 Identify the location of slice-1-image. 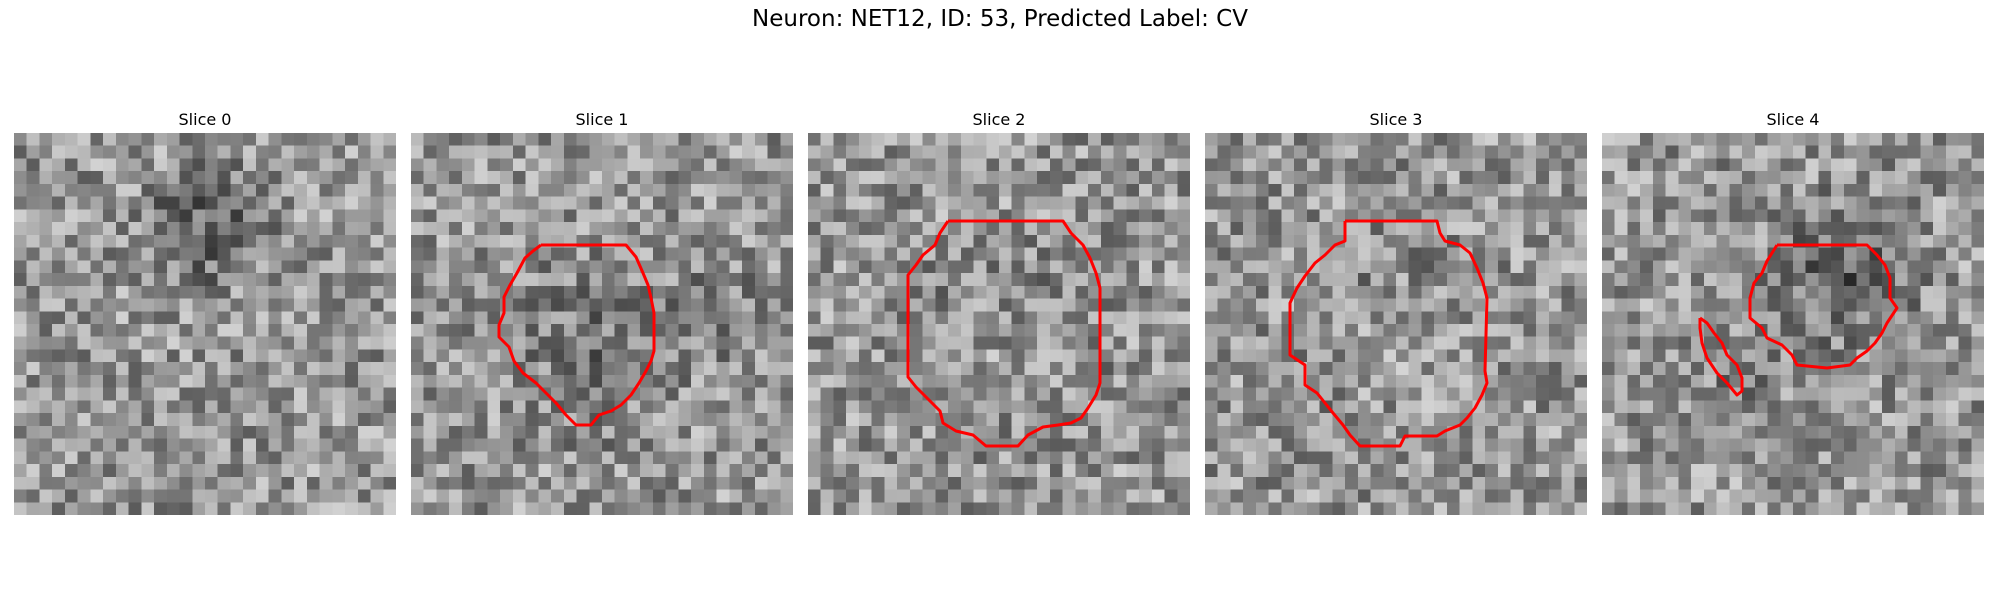
(602, 324).